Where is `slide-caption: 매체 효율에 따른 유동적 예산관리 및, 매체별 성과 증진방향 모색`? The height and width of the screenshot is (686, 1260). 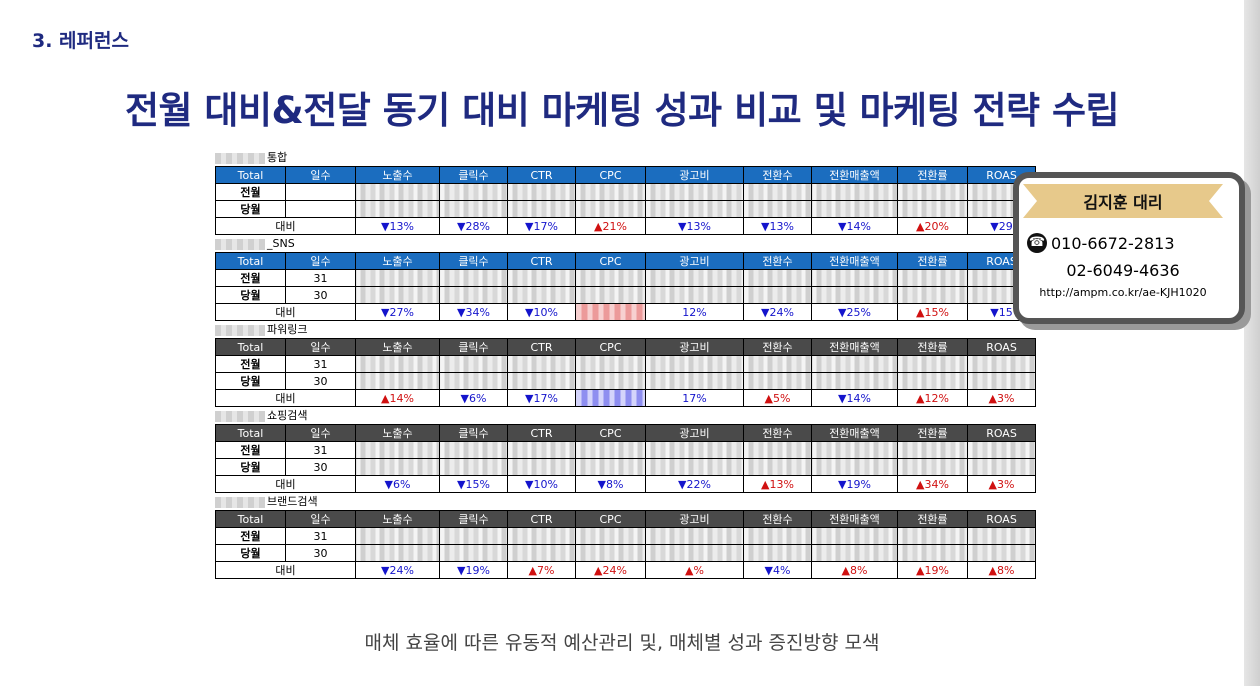
slide-caption: 매체 효율에 따른 유동적 예산관리 및, 매체별 성과 증진방향 모색 is located at coordinates (622, 643).